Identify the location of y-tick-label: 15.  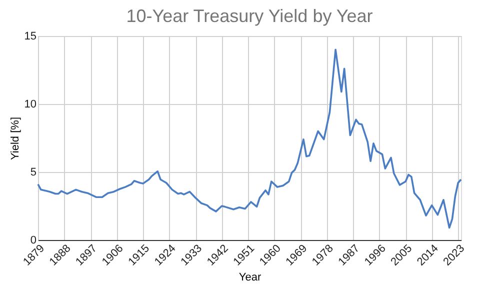
(30, 36).